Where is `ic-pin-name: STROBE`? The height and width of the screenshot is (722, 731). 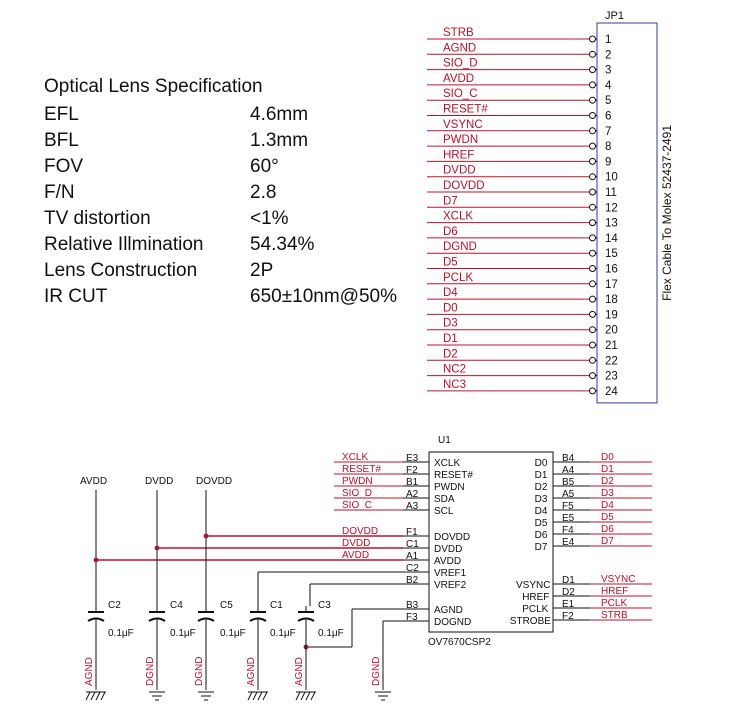
ic-pin-name: STROBE is located at coordinates (530, 621).